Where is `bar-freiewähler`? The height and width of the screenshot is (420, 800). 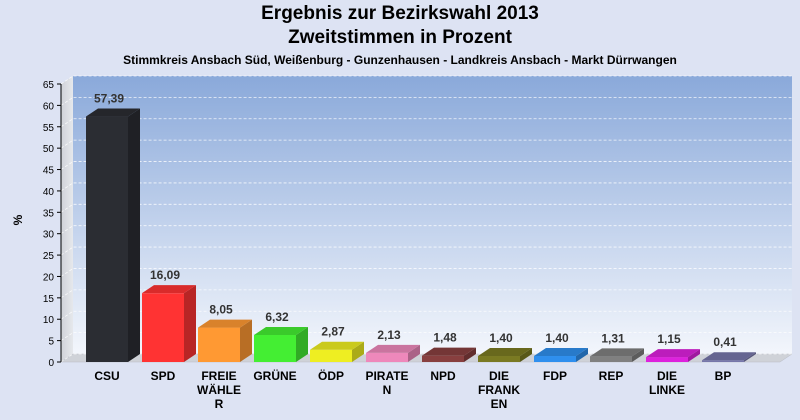
bar-freiewähler is located at coordinates (225, 340).